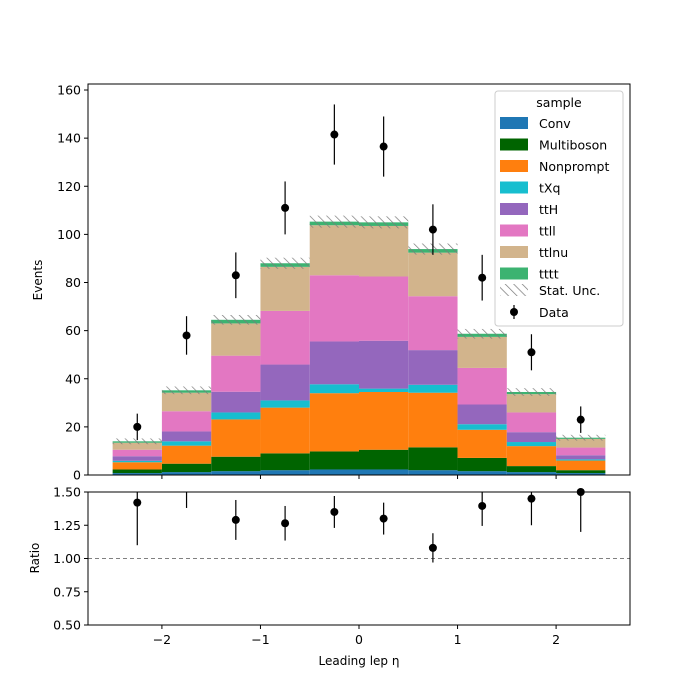  What do you see at coordinates (67, 492) in the screenshot?
I see `ratio-y-tick-label: 1.50` at bounding box center [67, 492].